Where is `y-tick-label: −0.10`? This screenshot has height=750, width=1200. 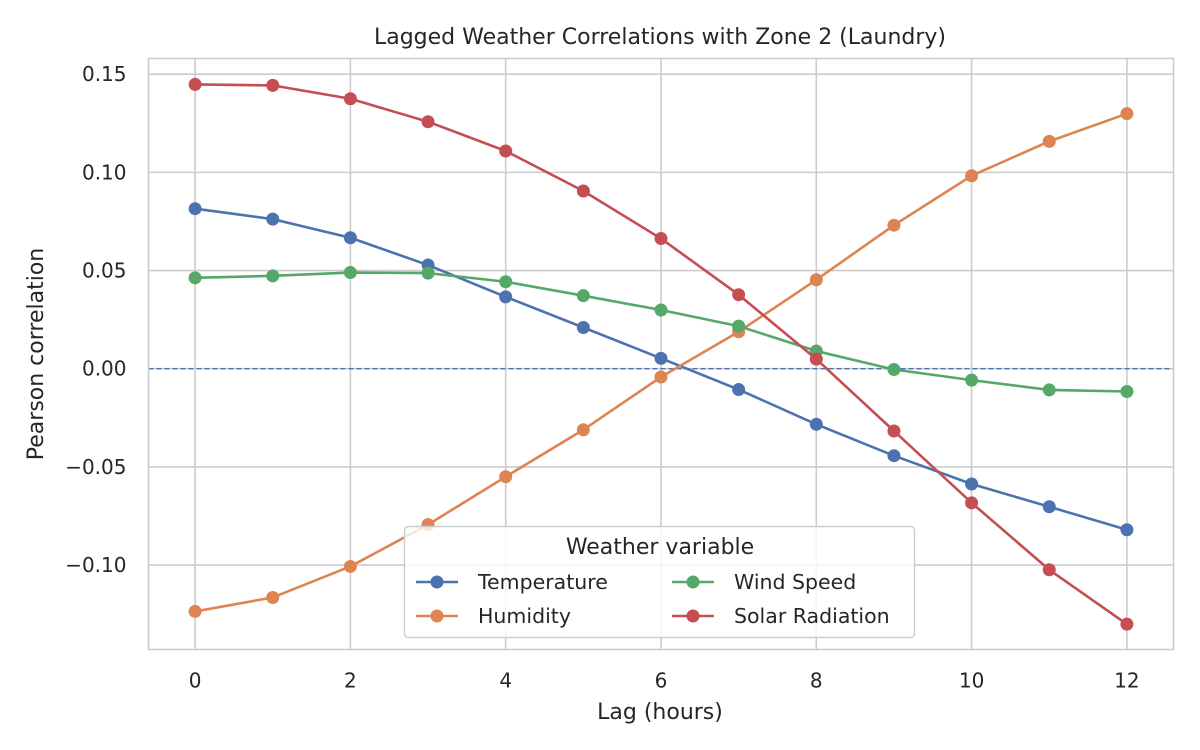
y-tick-label: −0.10 is located at coordinates (95, 565).